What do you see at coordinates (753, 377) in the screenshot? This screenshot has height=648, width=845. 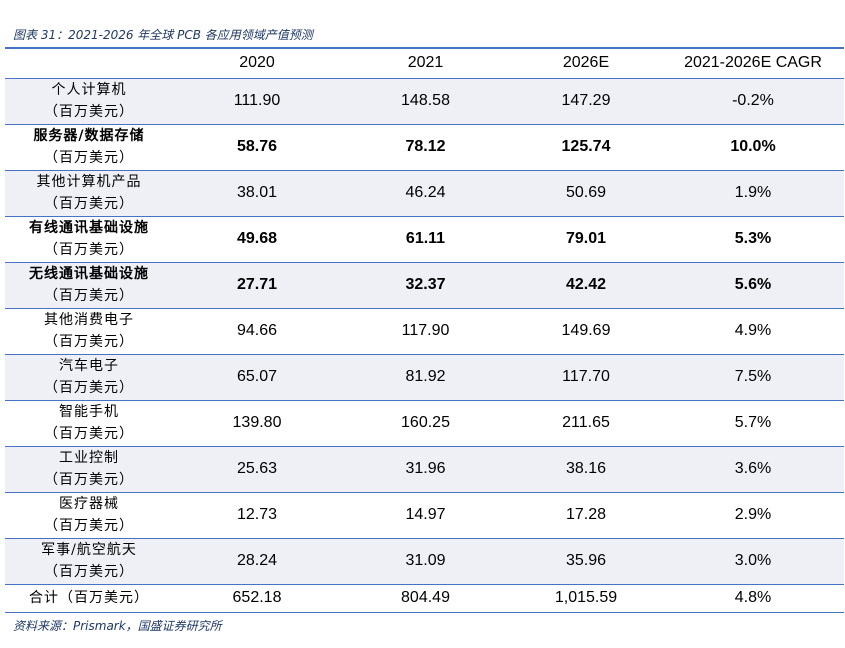 I see `value-cagr: 7.5%` at bounding box center [753, 377].